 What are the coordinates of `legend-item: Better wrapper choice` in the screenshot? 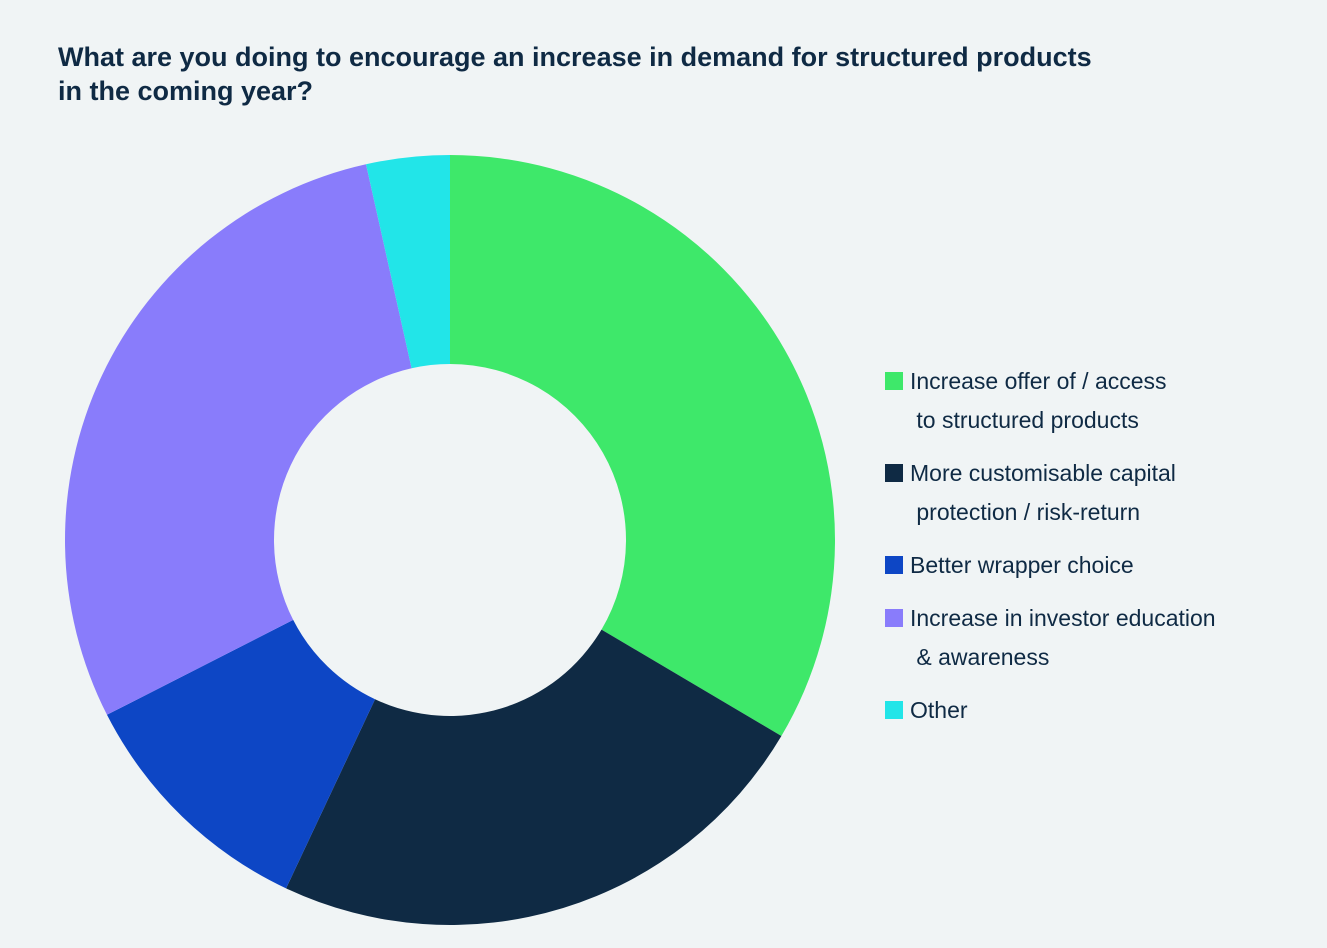 It's located at (1095, 565).